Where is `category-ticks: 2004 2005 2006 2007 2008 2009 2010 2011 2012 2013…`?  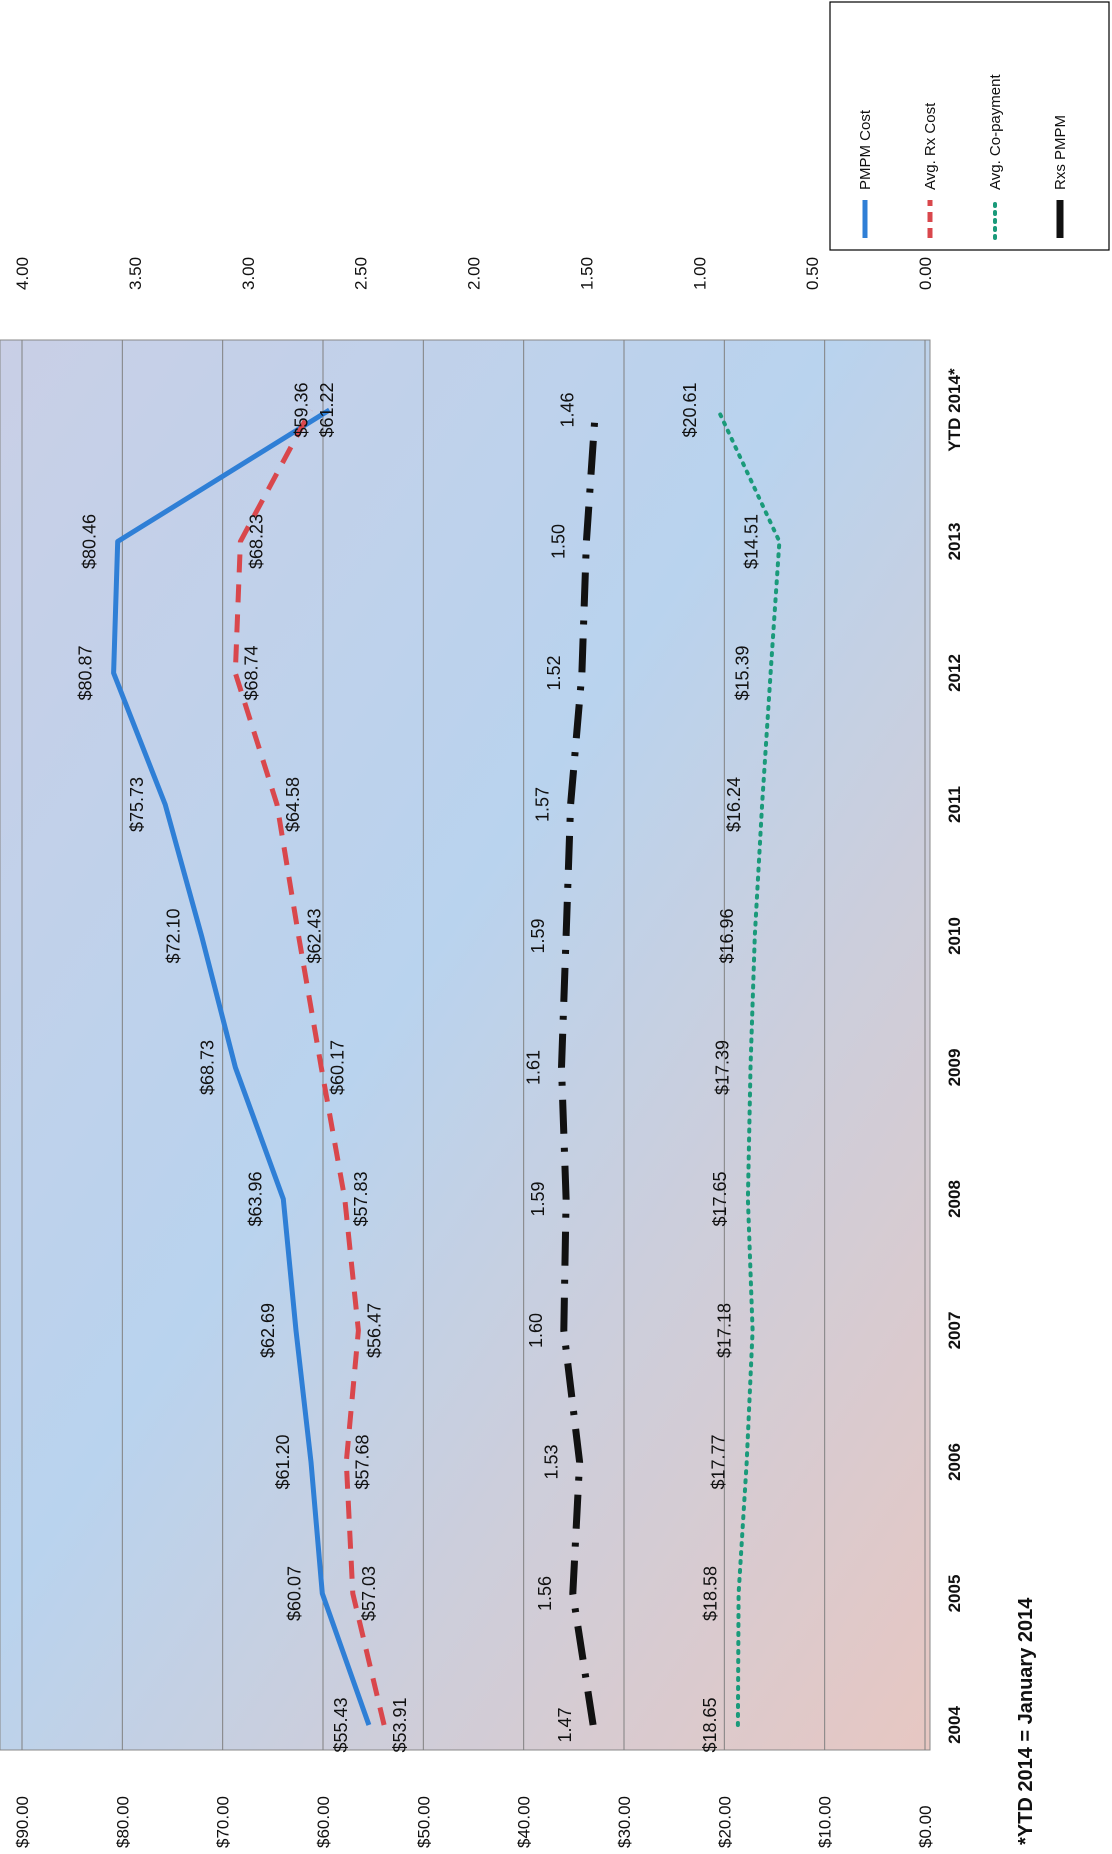 category-ticks: 2004 2005 2006 2007 2008 2009 2010 2011 2012 2013… is located at coordinates (954, 1056).